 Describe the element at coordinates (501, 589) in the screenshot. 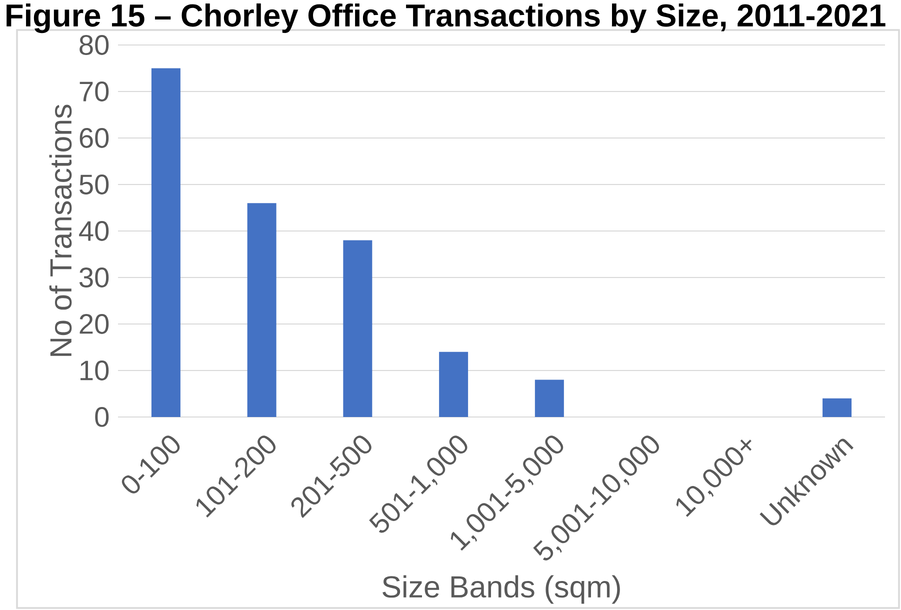

I see `x-axis-title: Size Bands (sqm)` at that location.